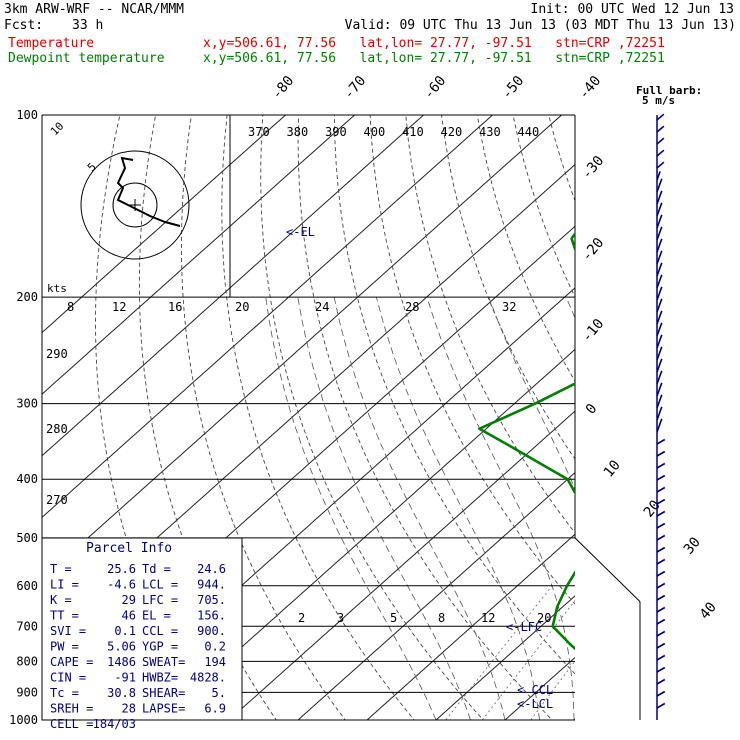 This screenshot has height=740, width=740. Describe the element at coordinates (24, 25) in the screenshot. I see `forecast-label: Fcst:` at that location.